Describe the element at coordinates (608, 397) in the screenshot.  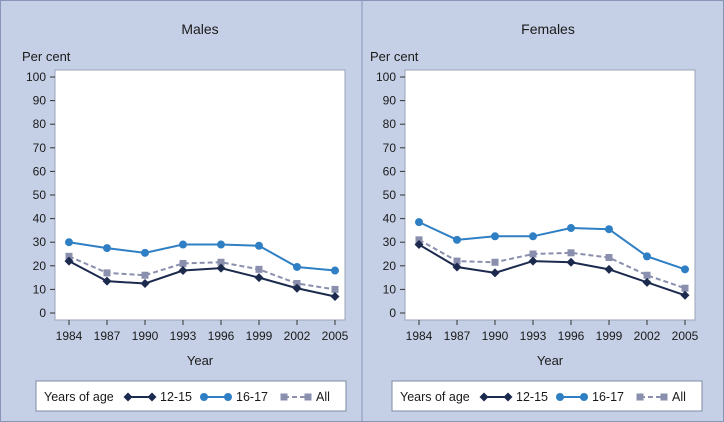
I see `legend-label-16-17: 16-17` at that location.